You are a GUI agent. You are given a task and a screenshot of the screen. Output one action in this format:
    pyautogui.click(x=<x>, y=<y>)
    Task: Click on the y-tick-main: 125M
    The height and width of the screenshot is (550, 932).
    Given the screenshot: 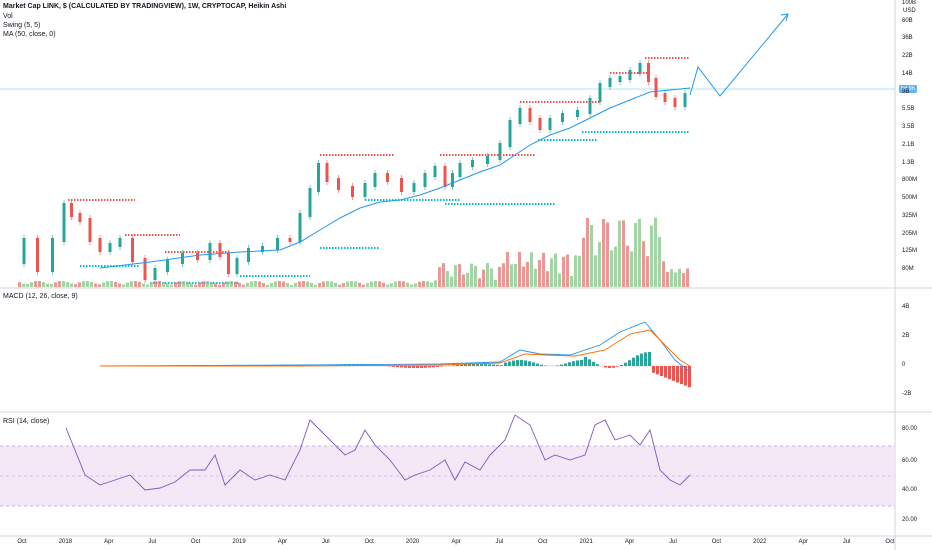 What is the action you would take?
    pyautogui.click(x=910, y=251)
    